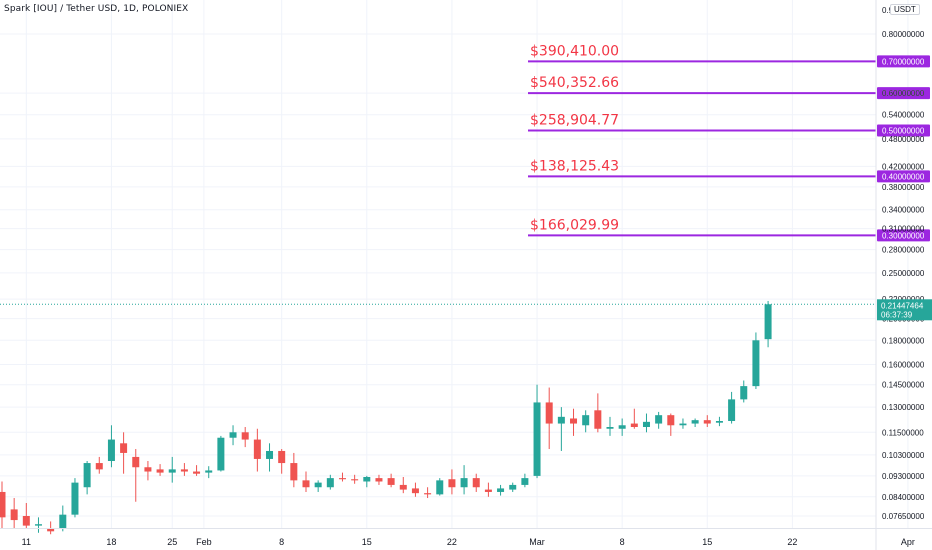  Describe the element at coordinates (574, 166) in the screenshot. I see `level-annotation: $138,125.43` at that location.